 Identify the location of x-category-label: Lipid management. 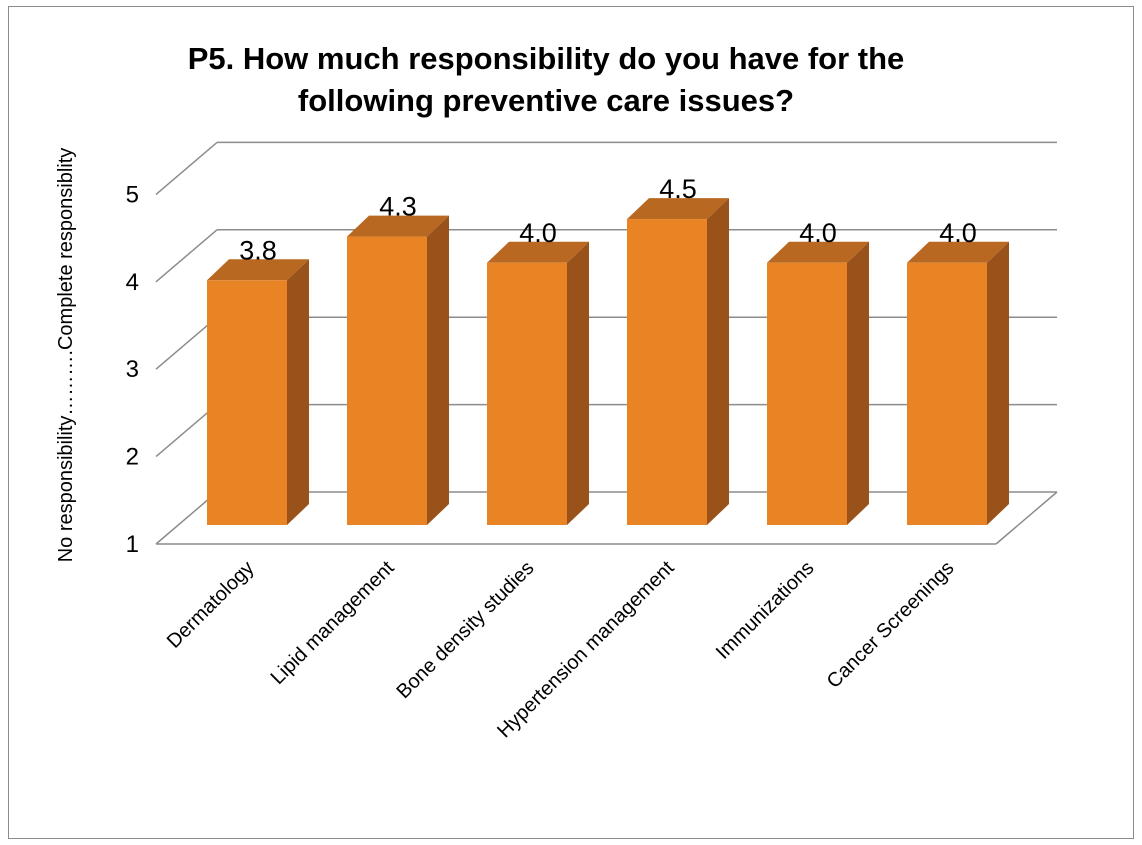
(333, 623).